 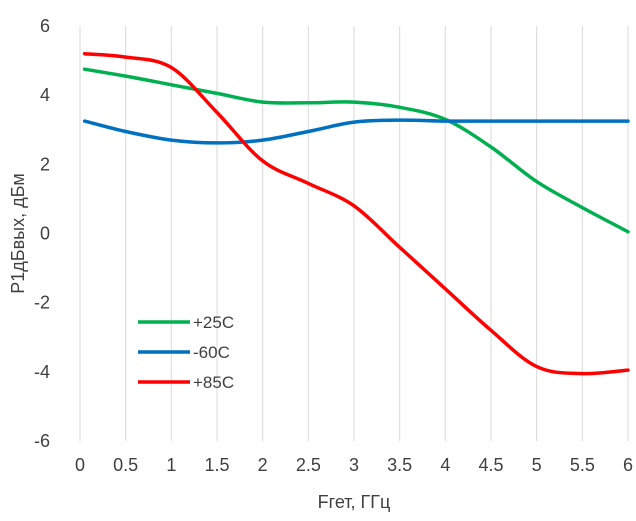 What do you see at coordinates (216, 465) in the screenshot?
I see `x-tick-label: 1.5` at bounding box center [216, 465].